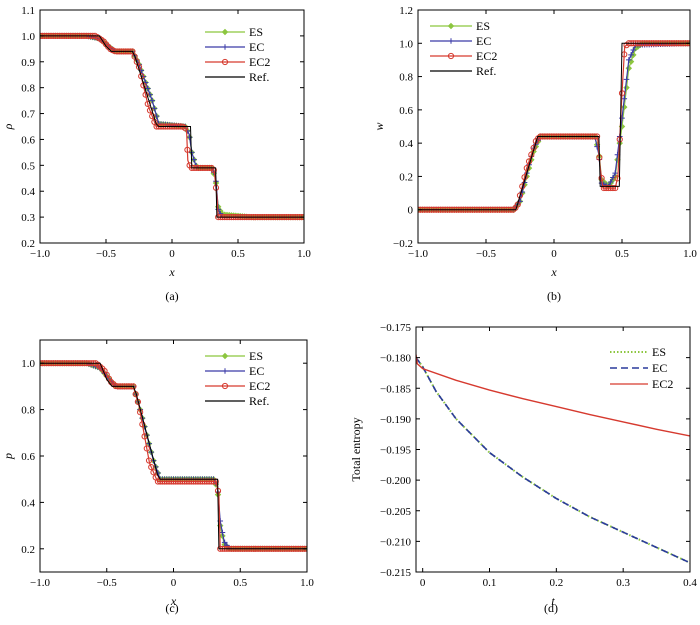  I want to click on y-axis-title: p, so click(8, 456).